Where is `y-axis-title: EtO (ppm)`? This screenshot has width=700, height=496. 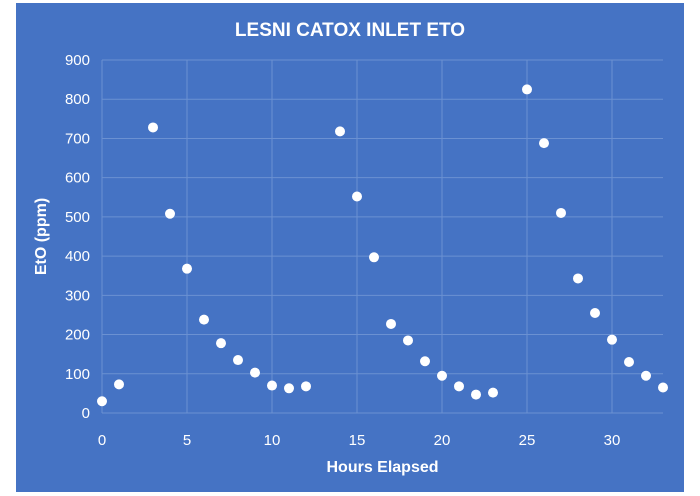
y-axis-title: EtO (ppm) is located at coordinates (41, 236).